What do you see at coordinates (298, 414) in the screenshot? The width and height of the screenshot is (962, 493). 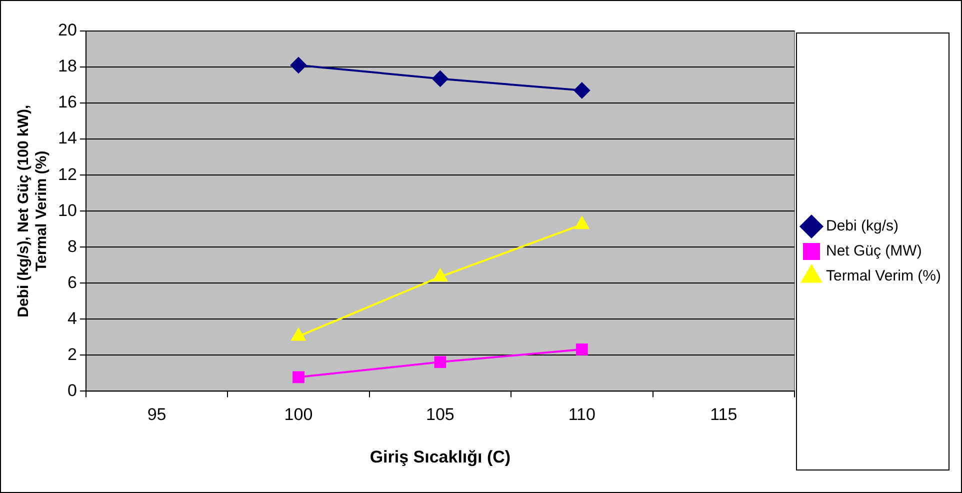 I see `x-tick-label: 100` at bounding box center [298, 414].